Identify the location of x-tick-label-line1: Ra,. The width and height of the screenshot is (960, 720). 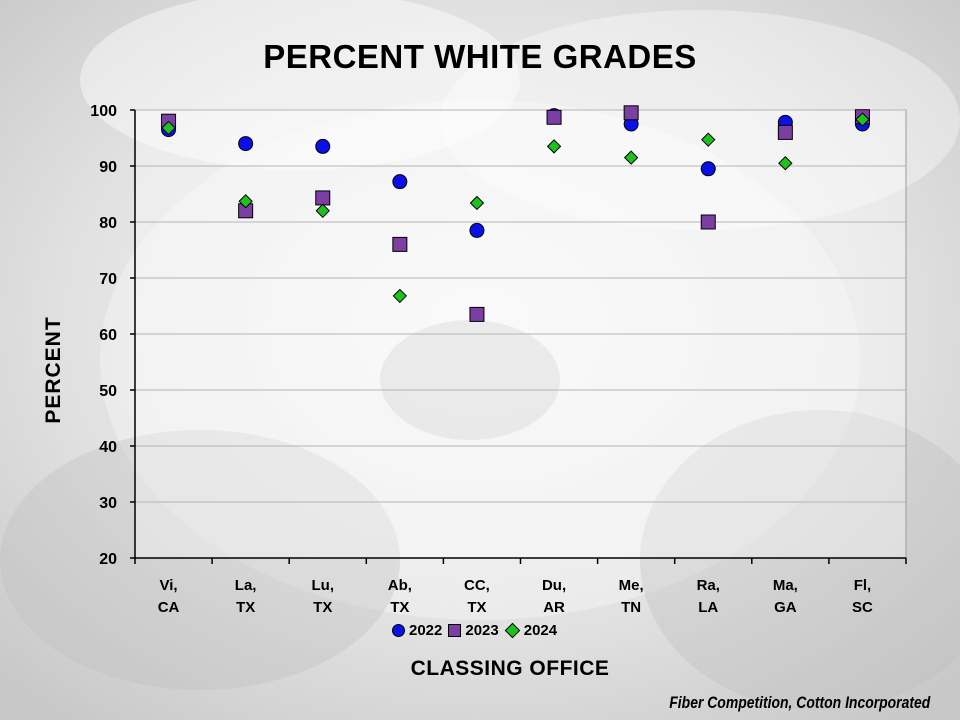
(708, 585).